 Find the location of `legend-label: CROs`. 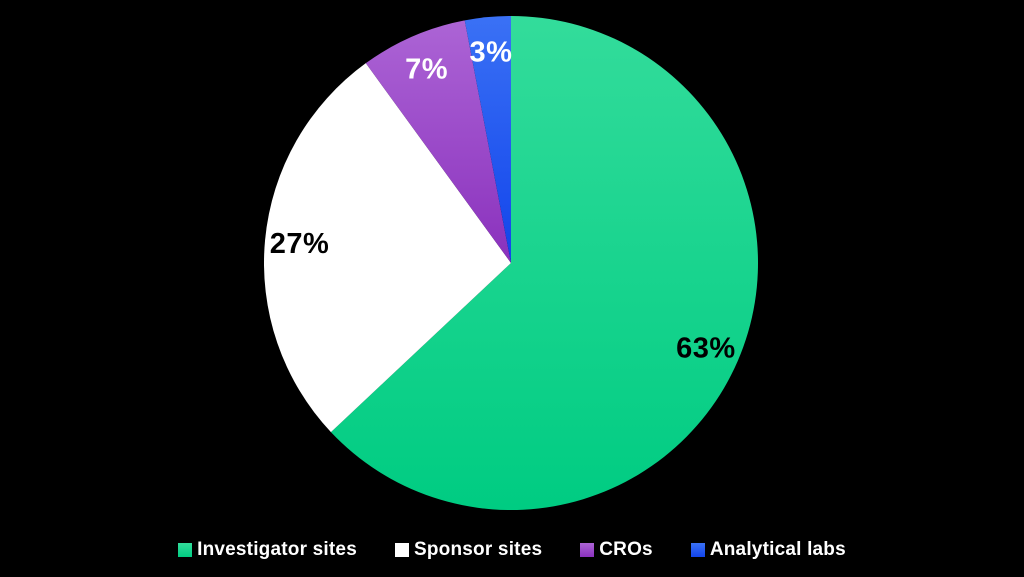

legend-label: CROs is located at coordinates (626, 549).